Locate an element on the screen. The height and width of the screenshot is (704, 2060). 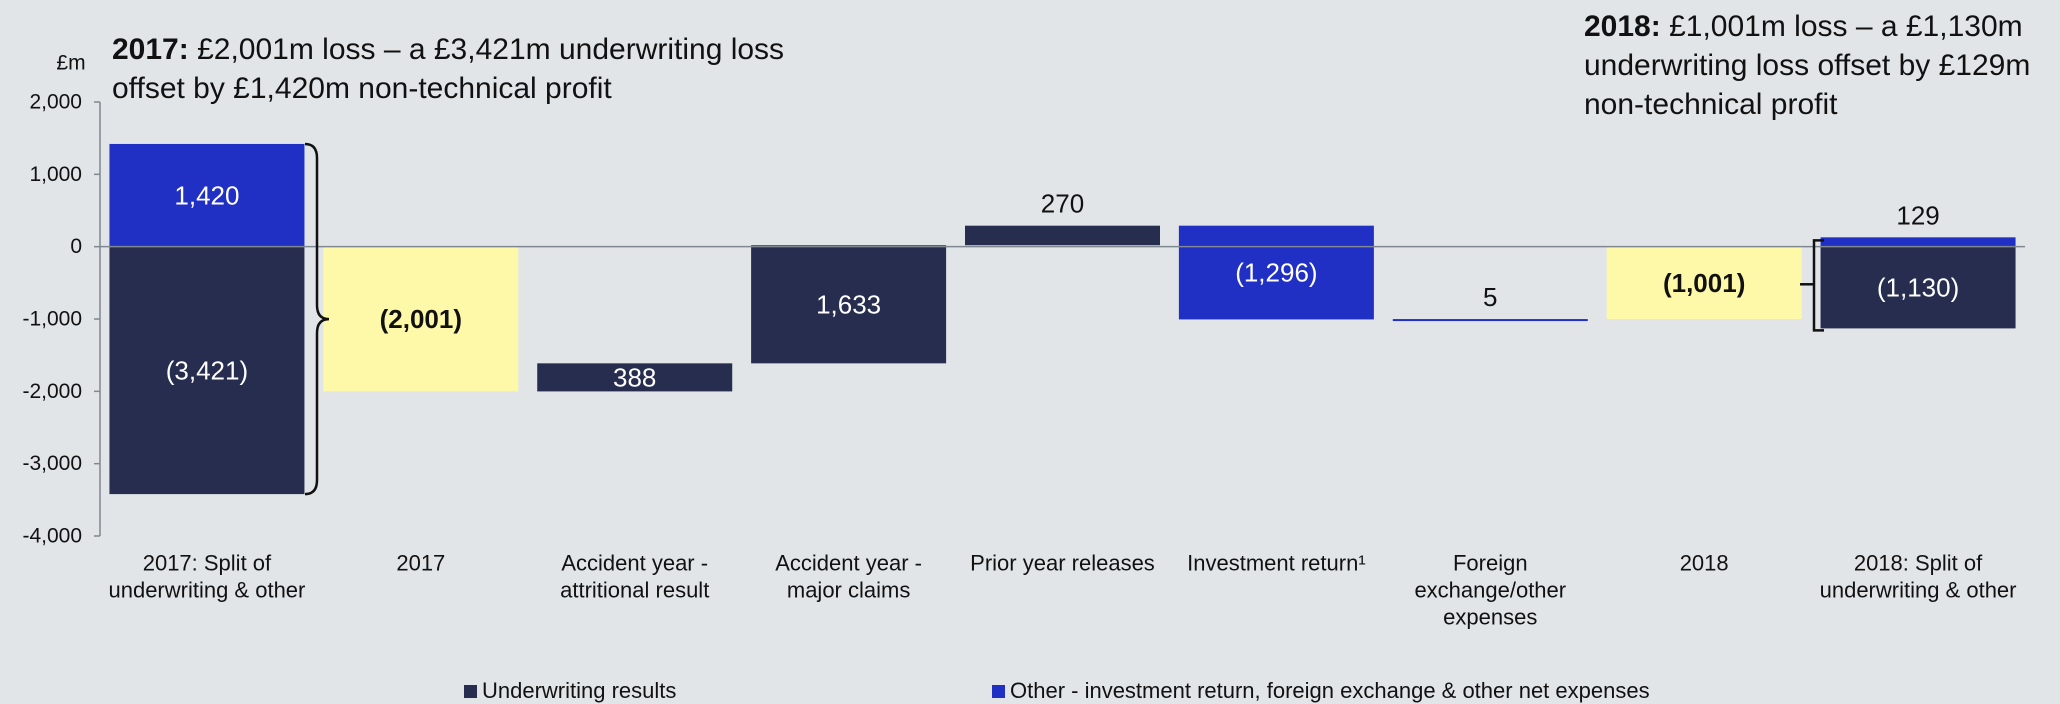
data-label: 1,420 is located at coordinates (206, 195).